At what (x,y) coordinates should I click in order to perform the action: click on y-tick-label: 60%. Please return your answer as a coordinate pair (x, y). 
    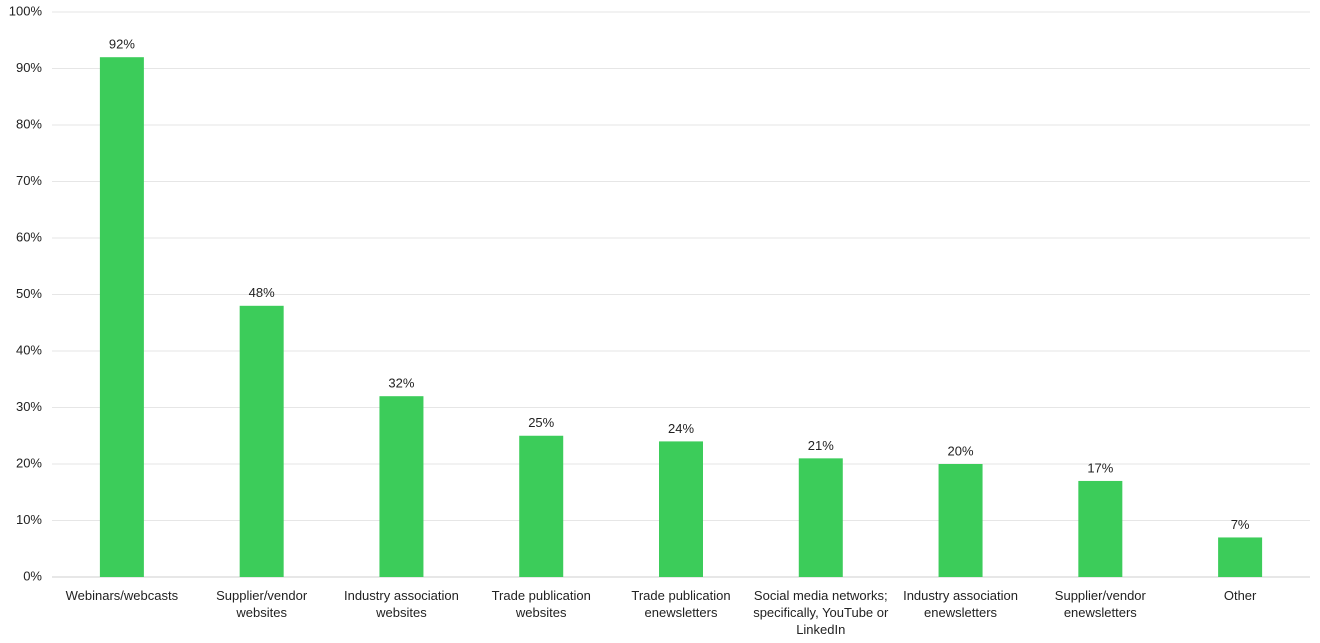
    Looking at the image, I should click on (29, 236).